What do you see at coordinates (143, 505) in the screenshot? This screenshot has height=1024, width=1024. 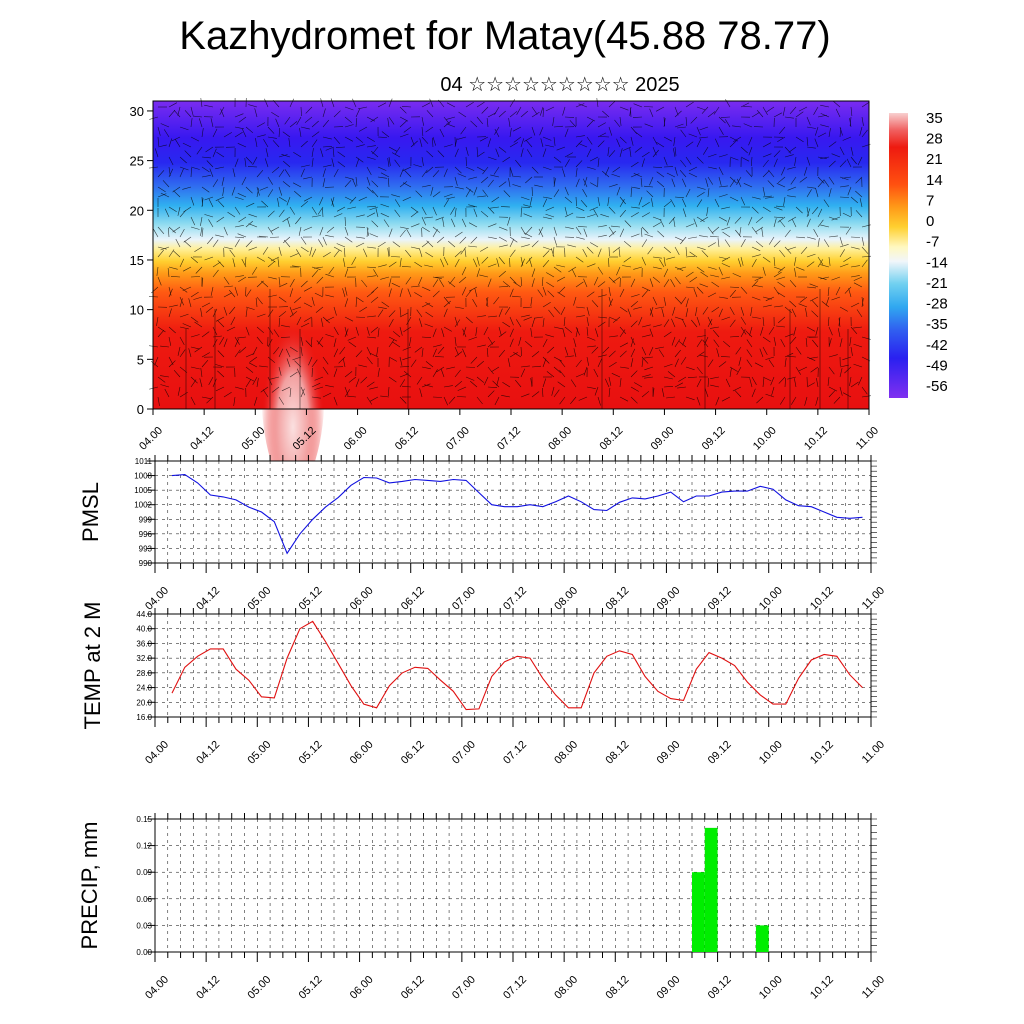 I see `y-tick-label: 1002` at bounding box center [143, 505].